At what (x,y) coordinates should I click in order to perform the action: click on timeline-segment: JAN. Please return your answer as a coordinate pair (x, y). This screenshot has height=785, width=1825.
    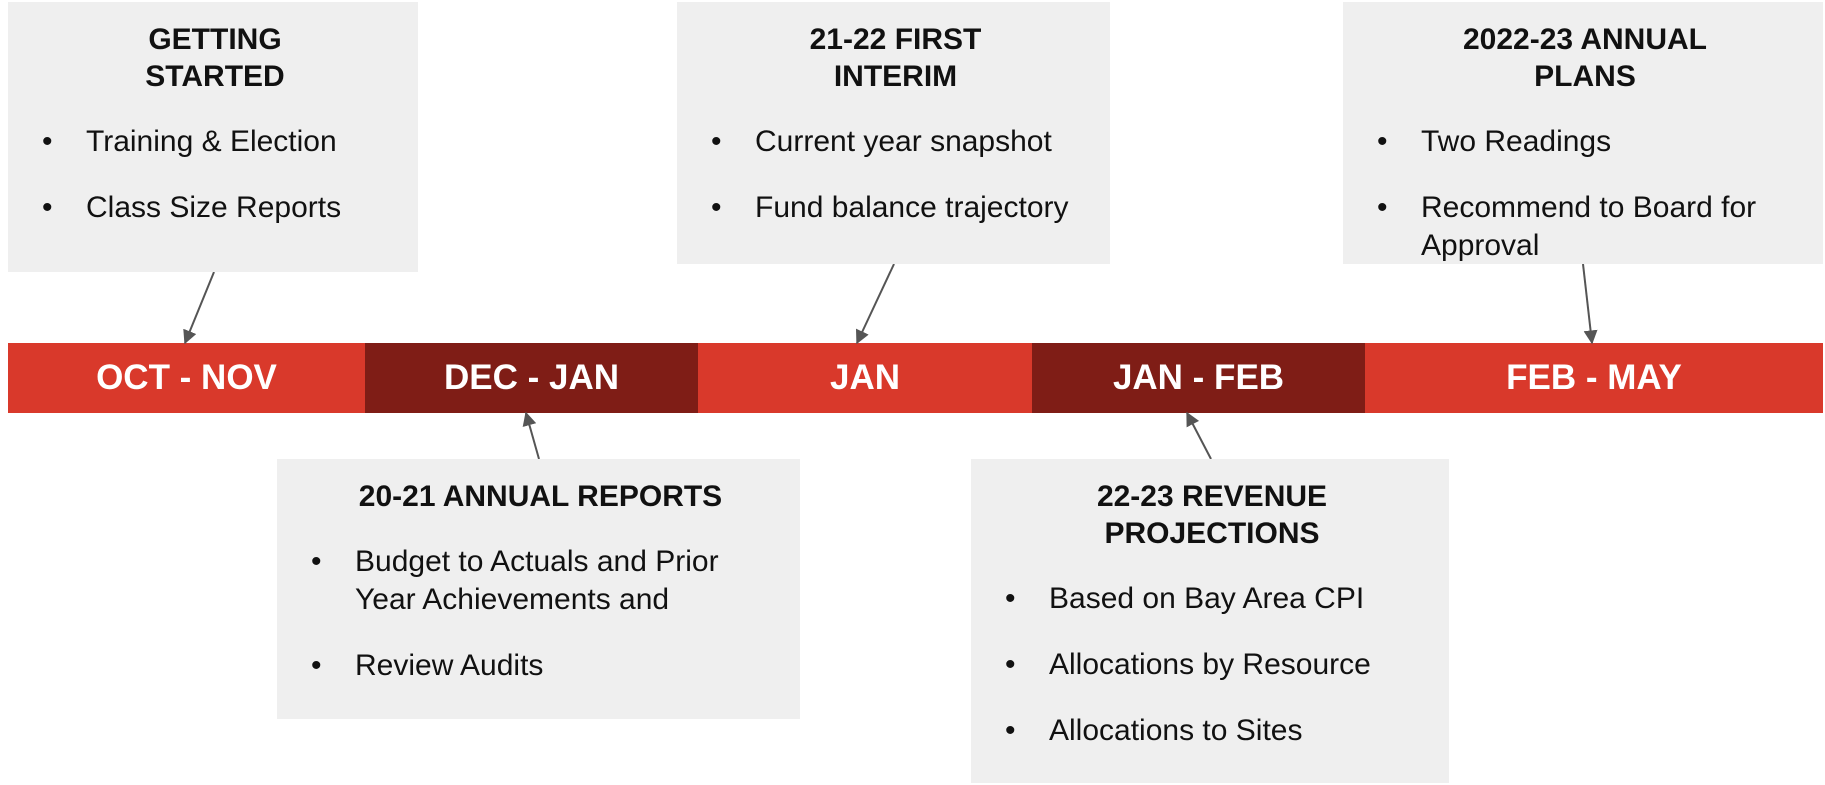
    Looking at the image, I should click on (865, 378).